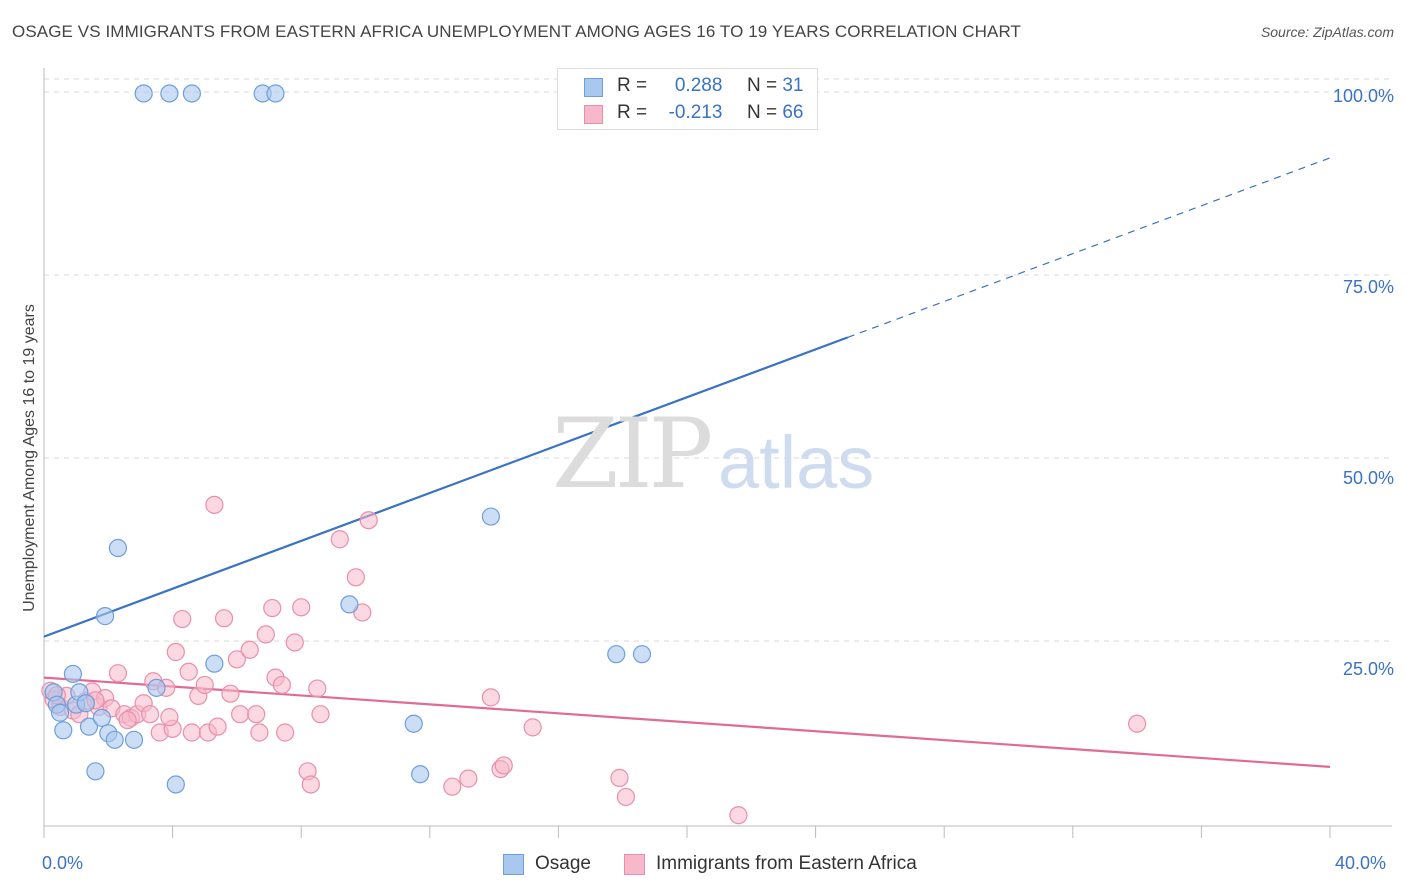 Image resolution: width=1406 pixels, height=892 pixels. Describe the element at coordinates (63, 863) in the screenshot. I see `x-tick-label-min: 0.0%` at that location.